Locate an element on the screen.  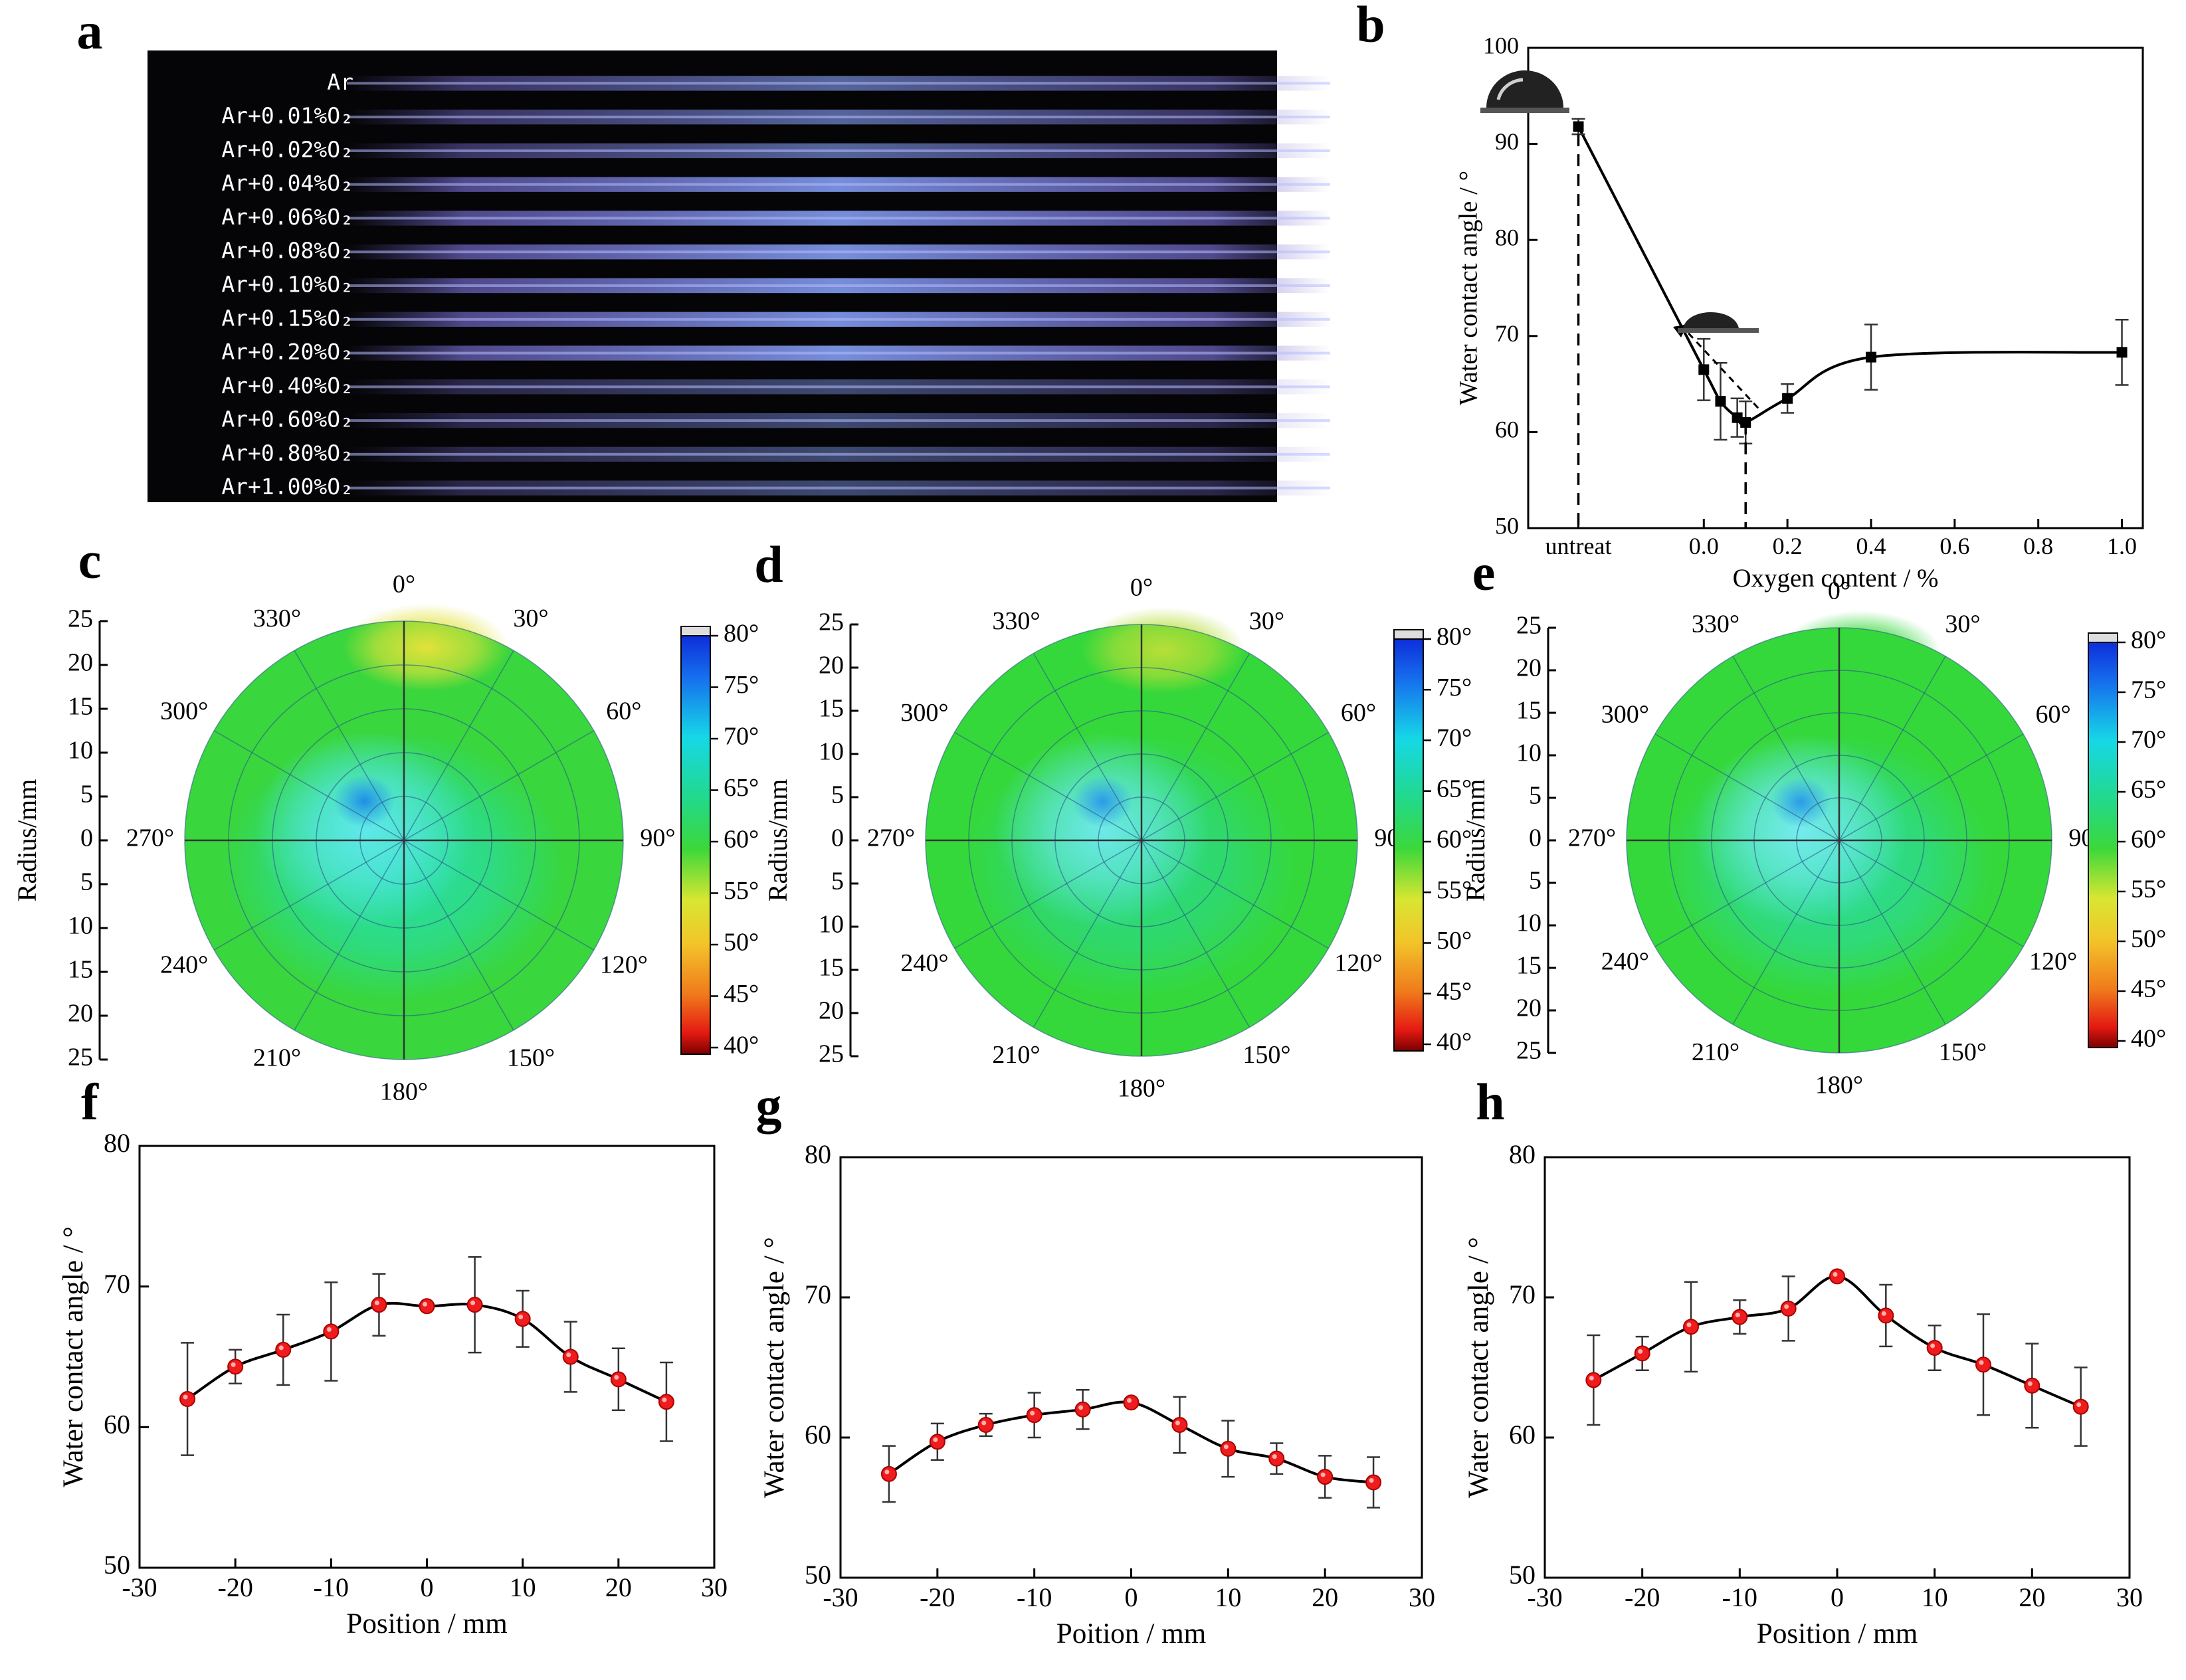
plasma-row-label: Ar+0.80%O₂ is located at coordinates (287, 453).